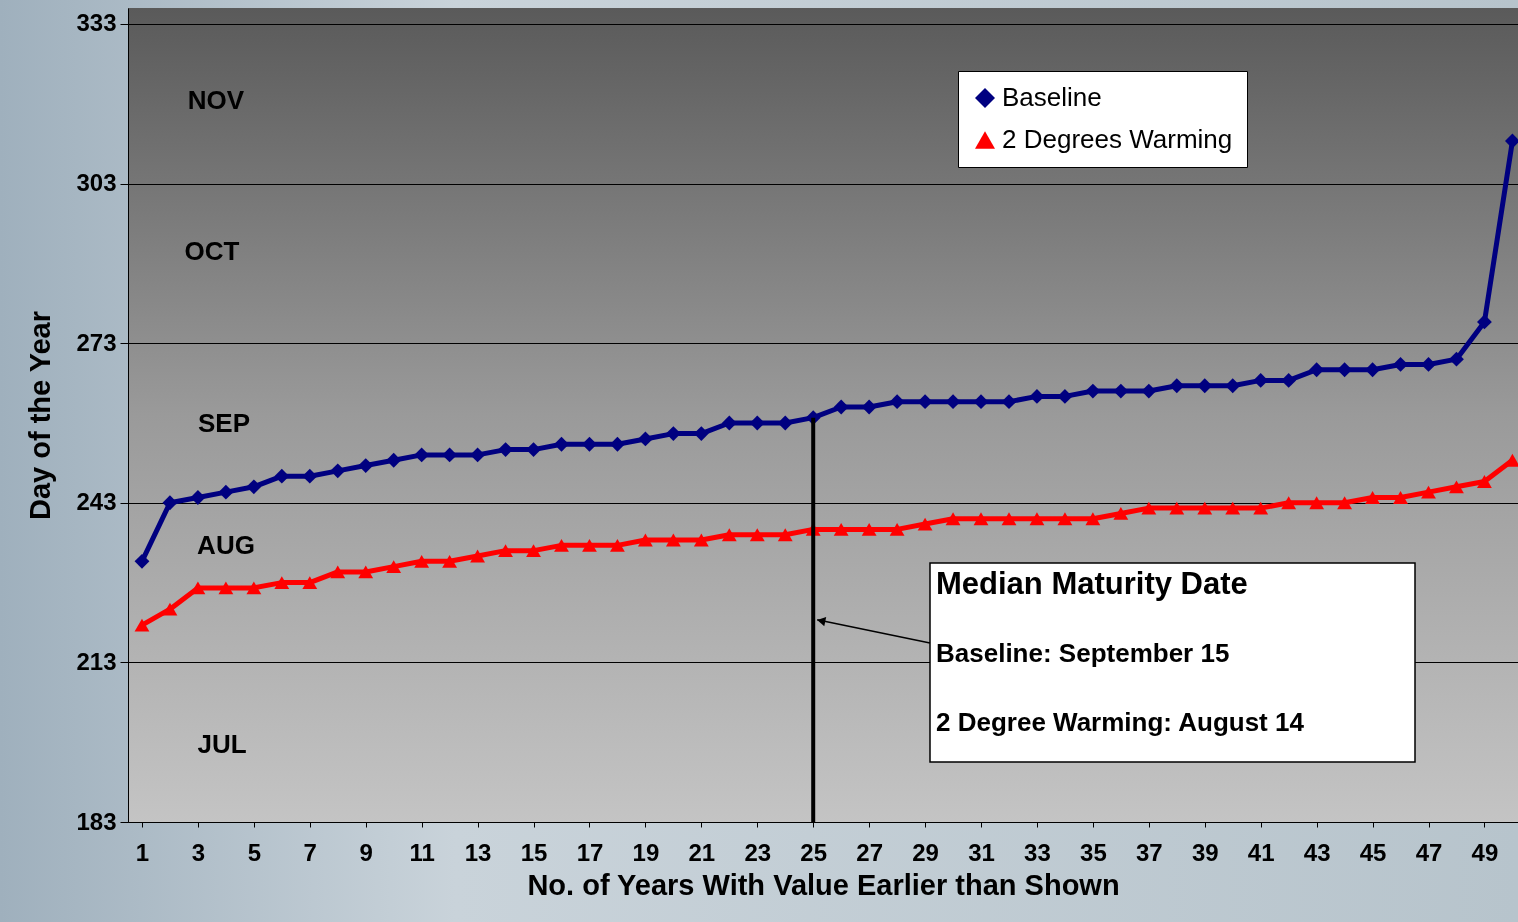  Describe the element at coordinates (702, 852) in the screenshot. I see `x-tick-label: 21` at that location.